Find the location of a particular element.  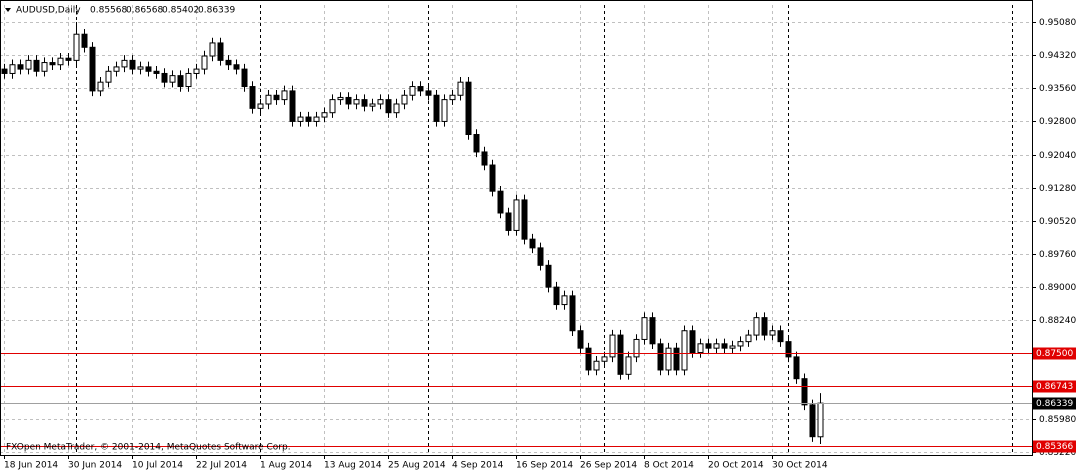

y-tick-label: 0.85220 is located at coordinates (1057, 453).